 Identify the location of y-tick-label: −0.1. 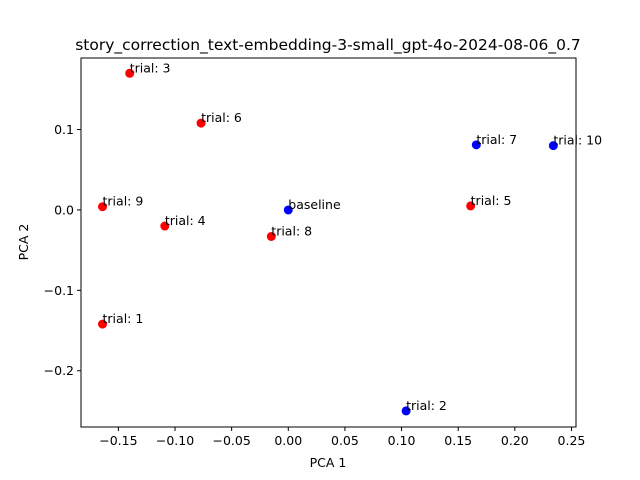
(59, 290).